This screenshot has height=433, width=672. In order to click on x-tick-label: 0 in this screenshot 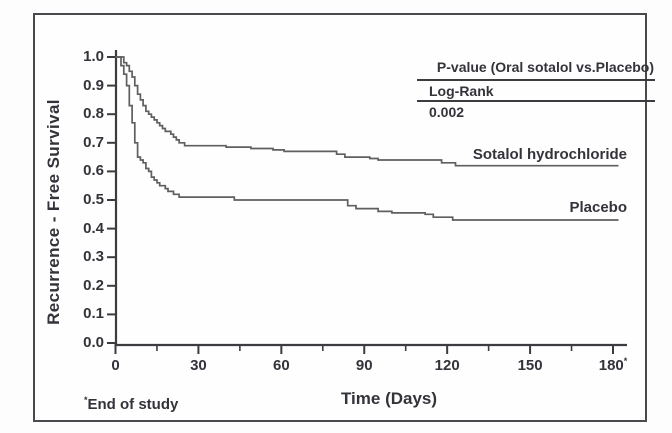, I will do `click(115, 365)`.